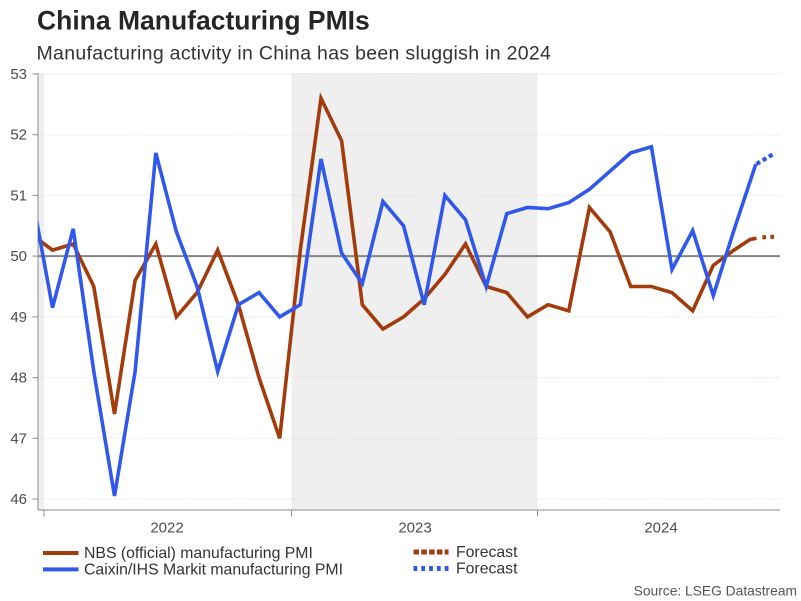 This screenshot has height=601, width=801. What do you see at coordinates (18, 74) in the screenshot?
I see `svg-text: 53` at bounding box center [18, 74].